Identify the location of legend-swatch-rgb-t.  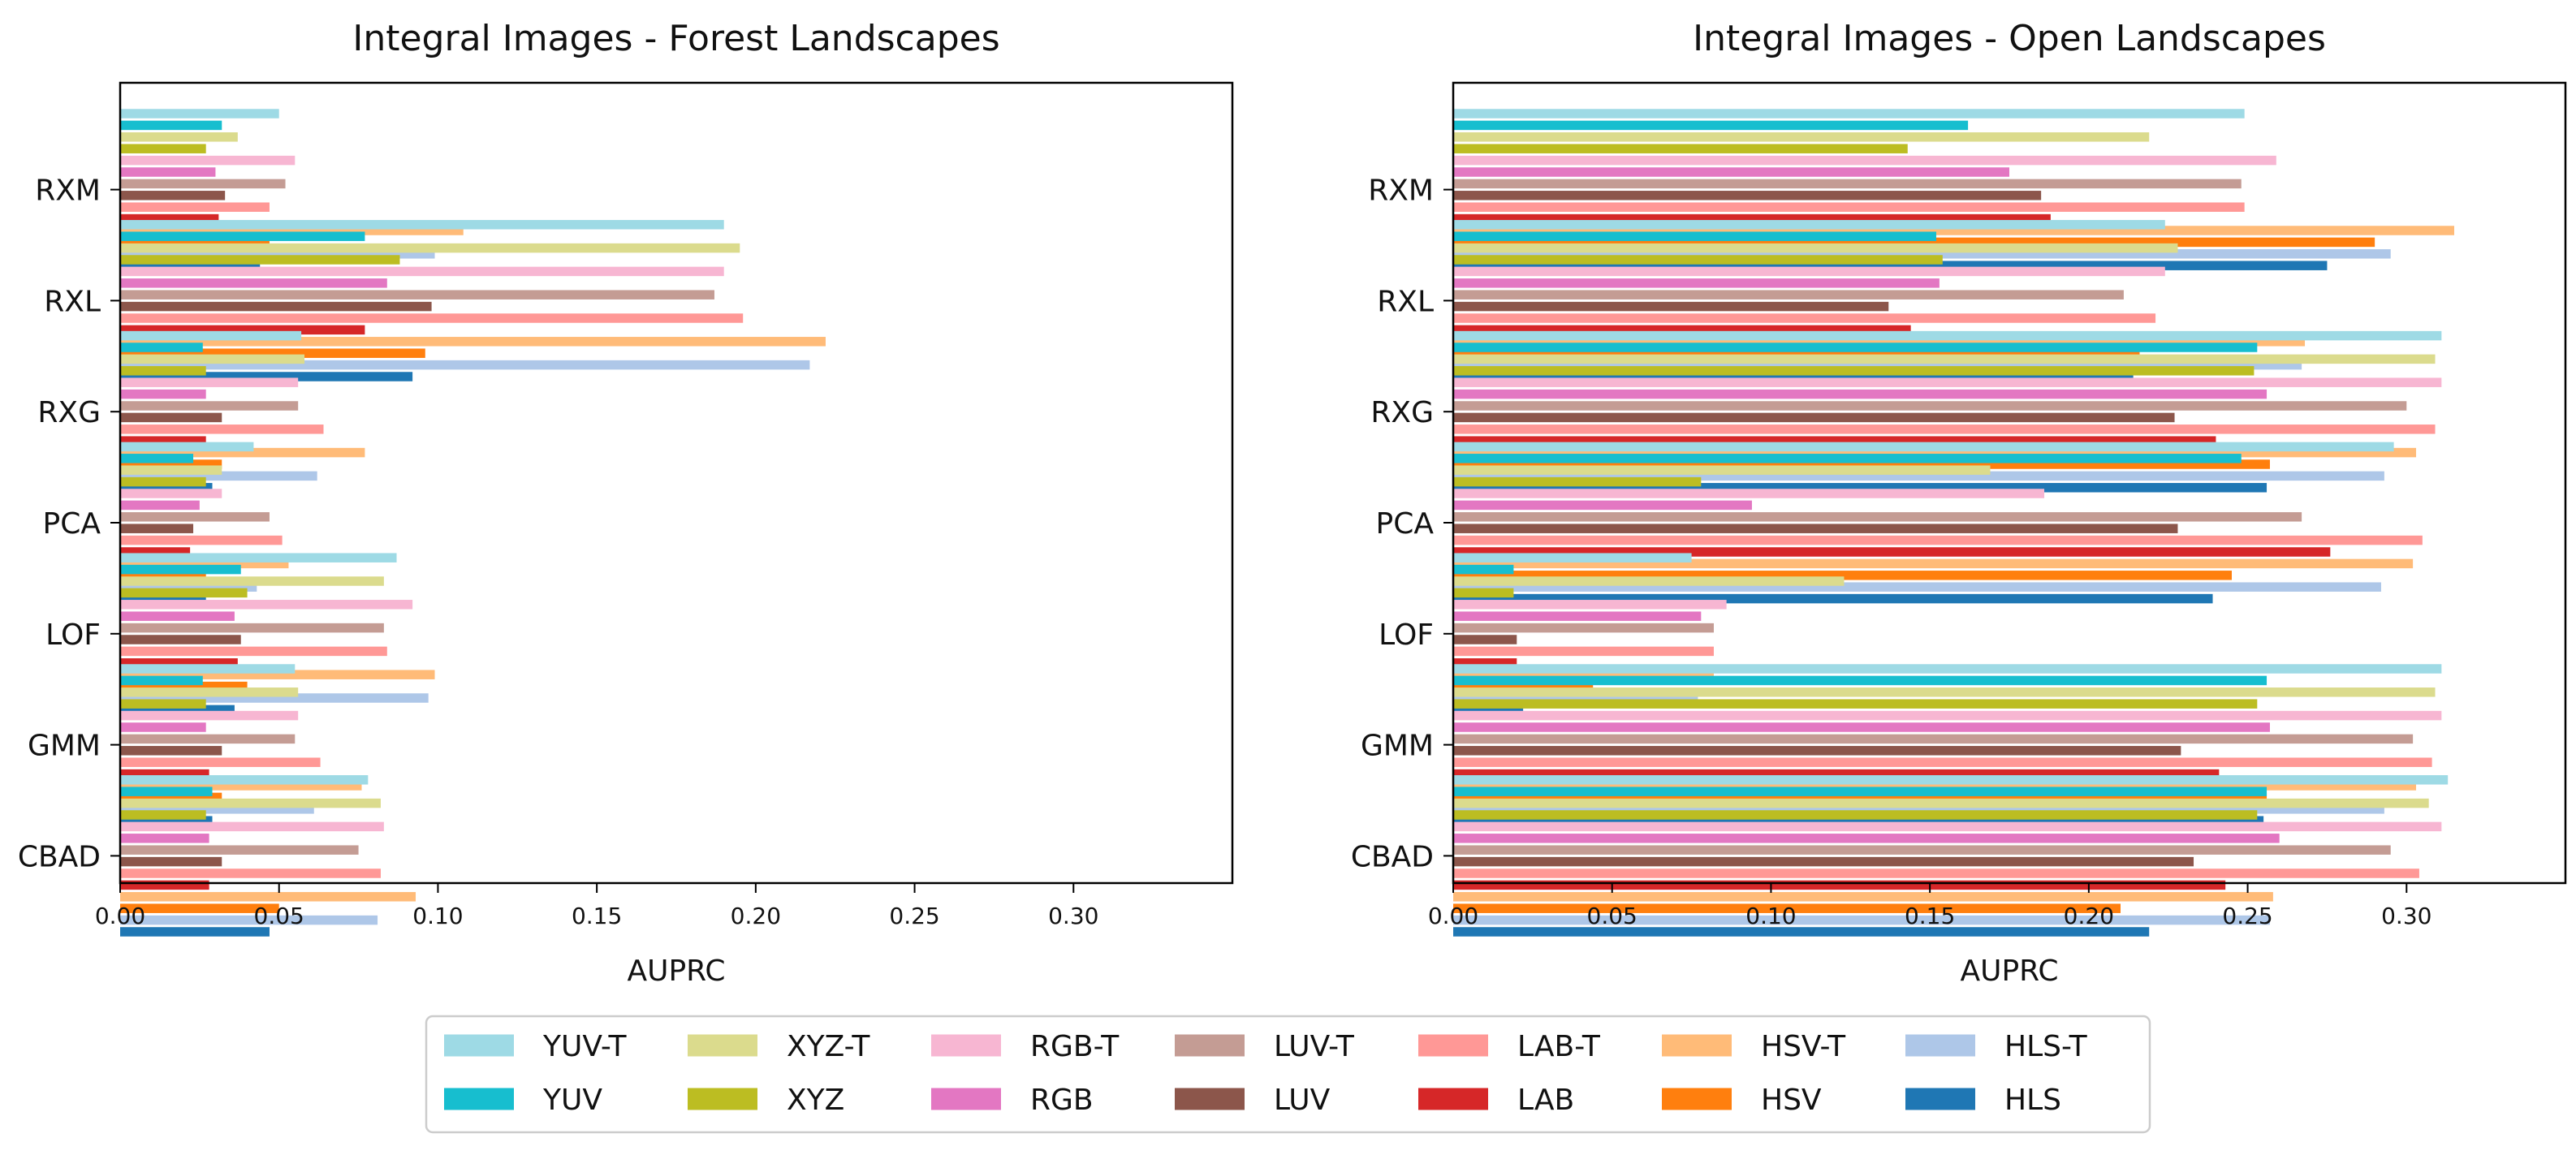
(966, 1045).